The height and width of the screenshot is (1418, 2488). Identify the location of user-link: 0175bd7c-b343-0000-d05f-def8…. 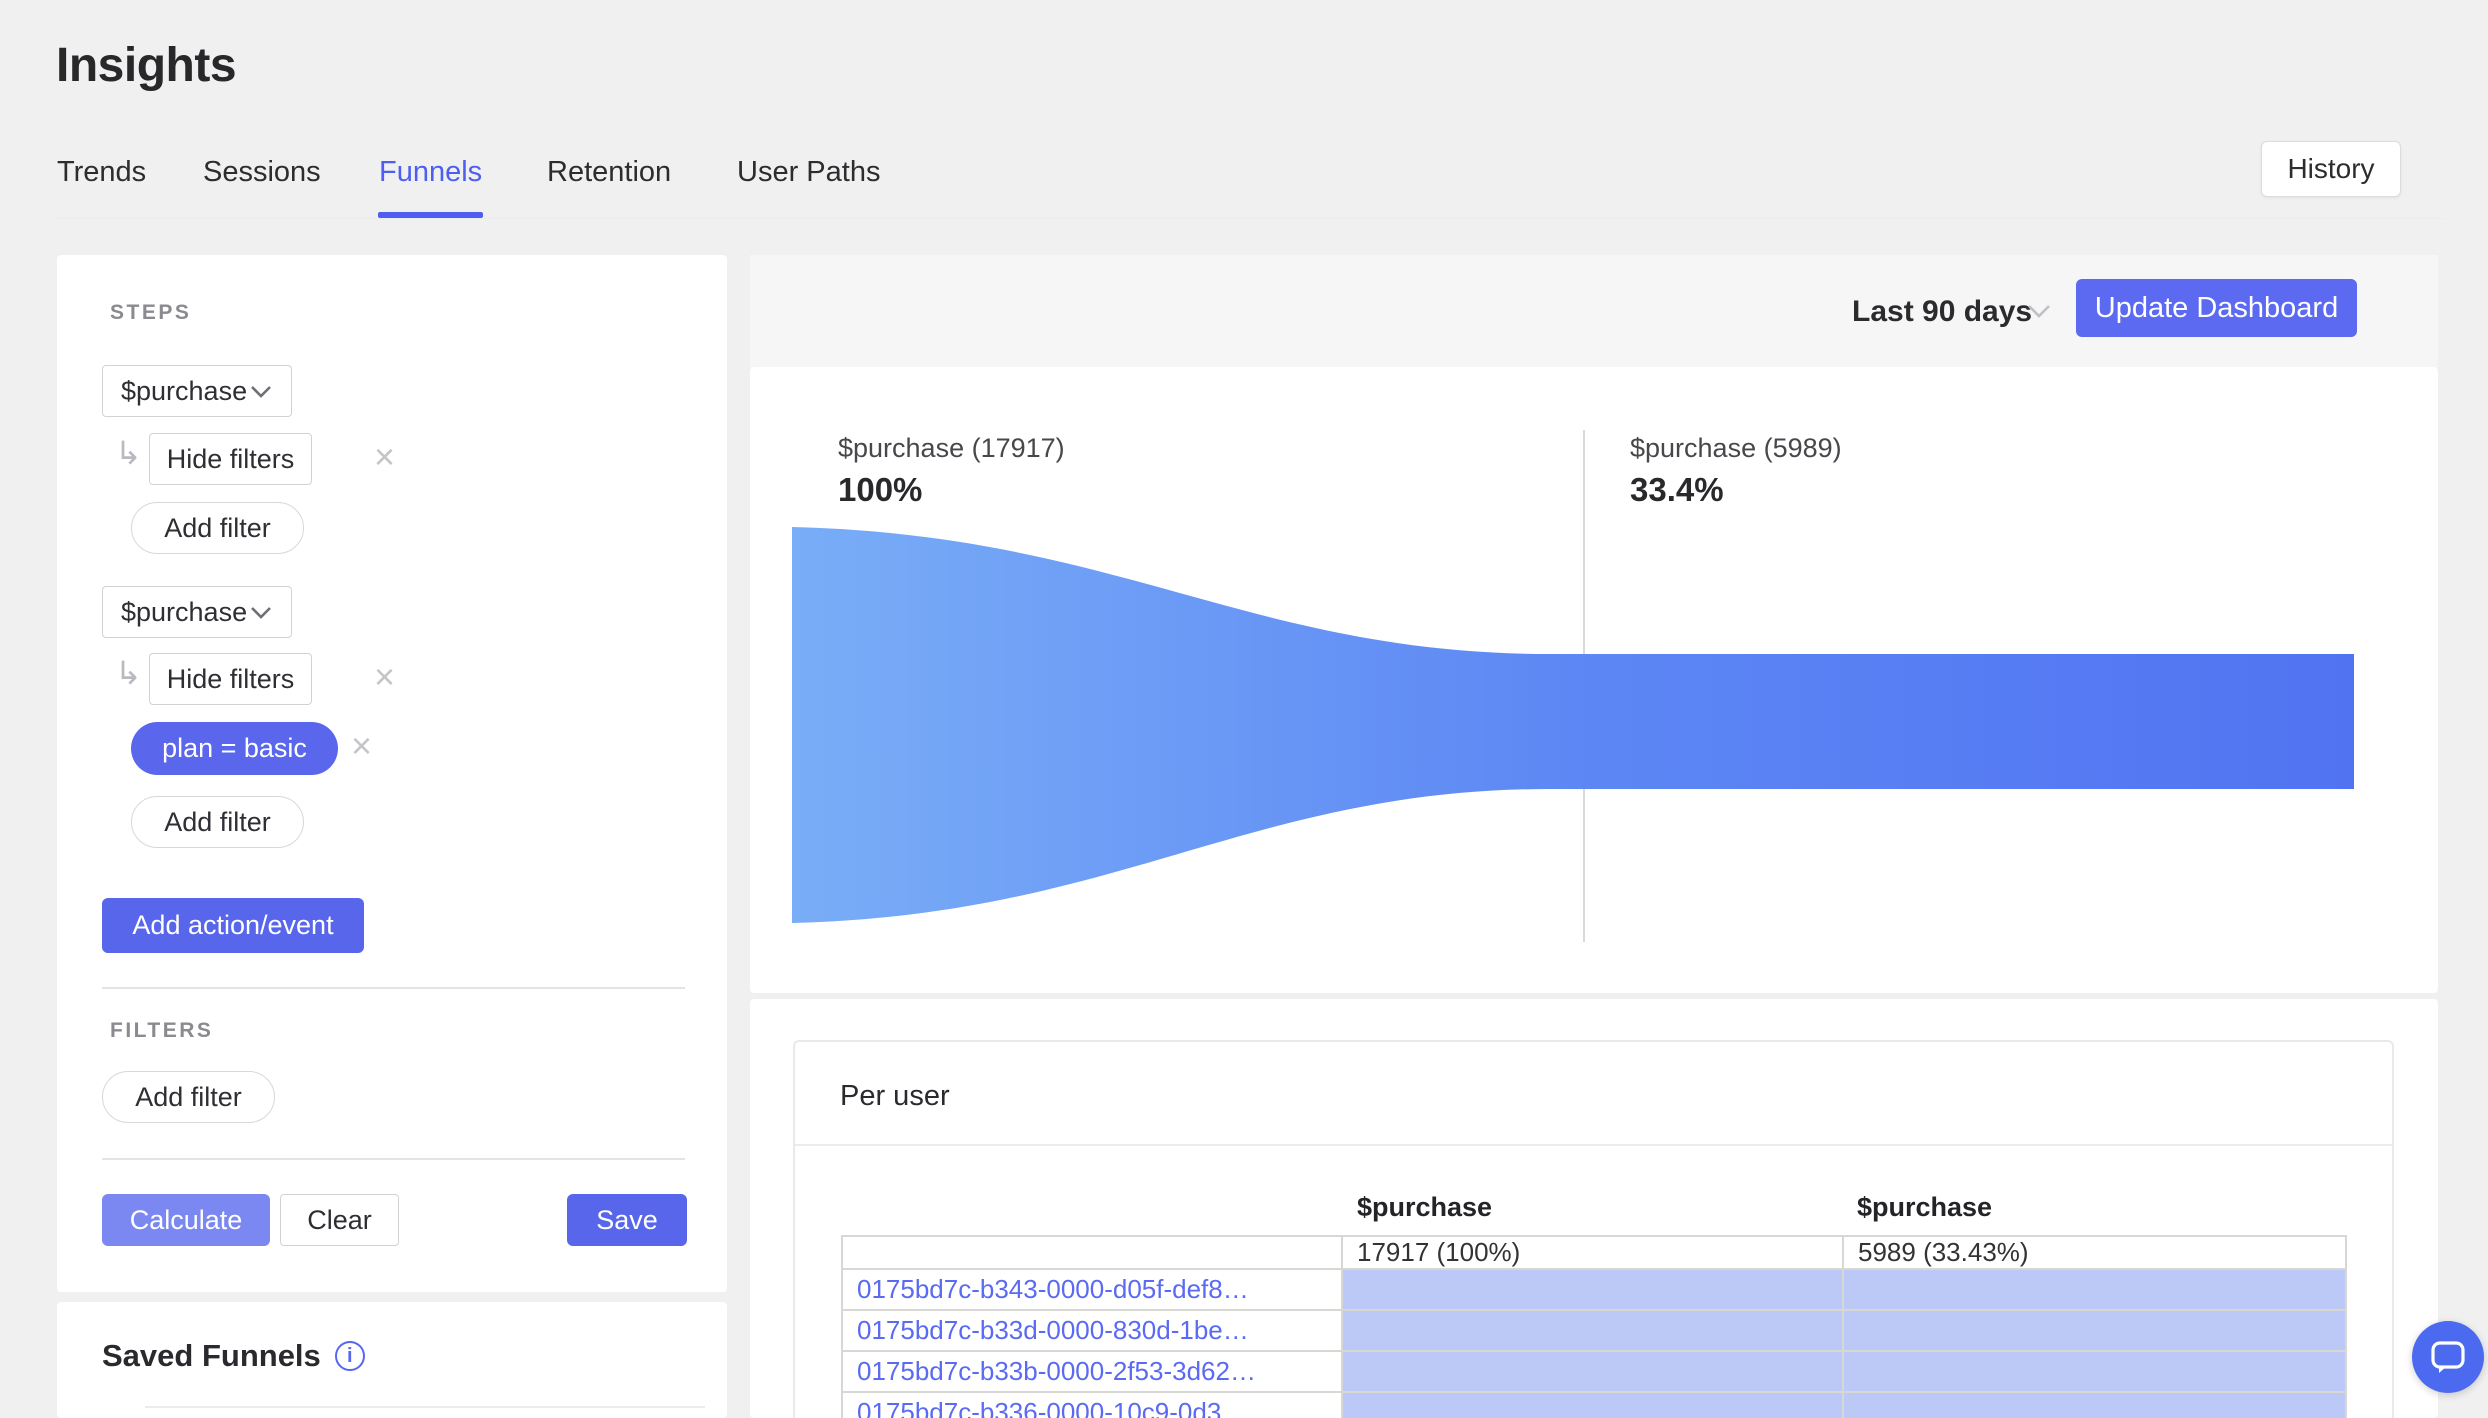
(1053, 1289).